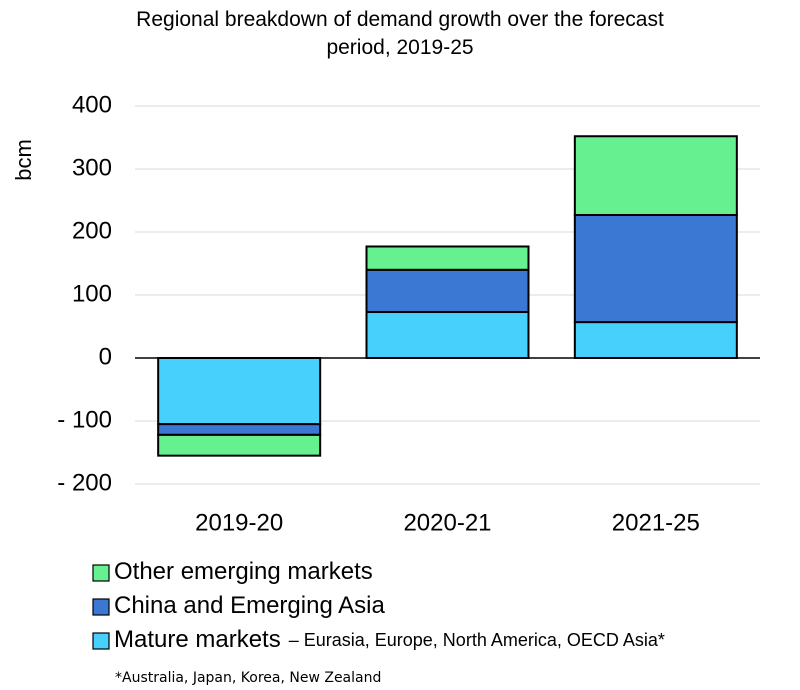  I want to click on y-tick-label: - 100, so click(84, 419).